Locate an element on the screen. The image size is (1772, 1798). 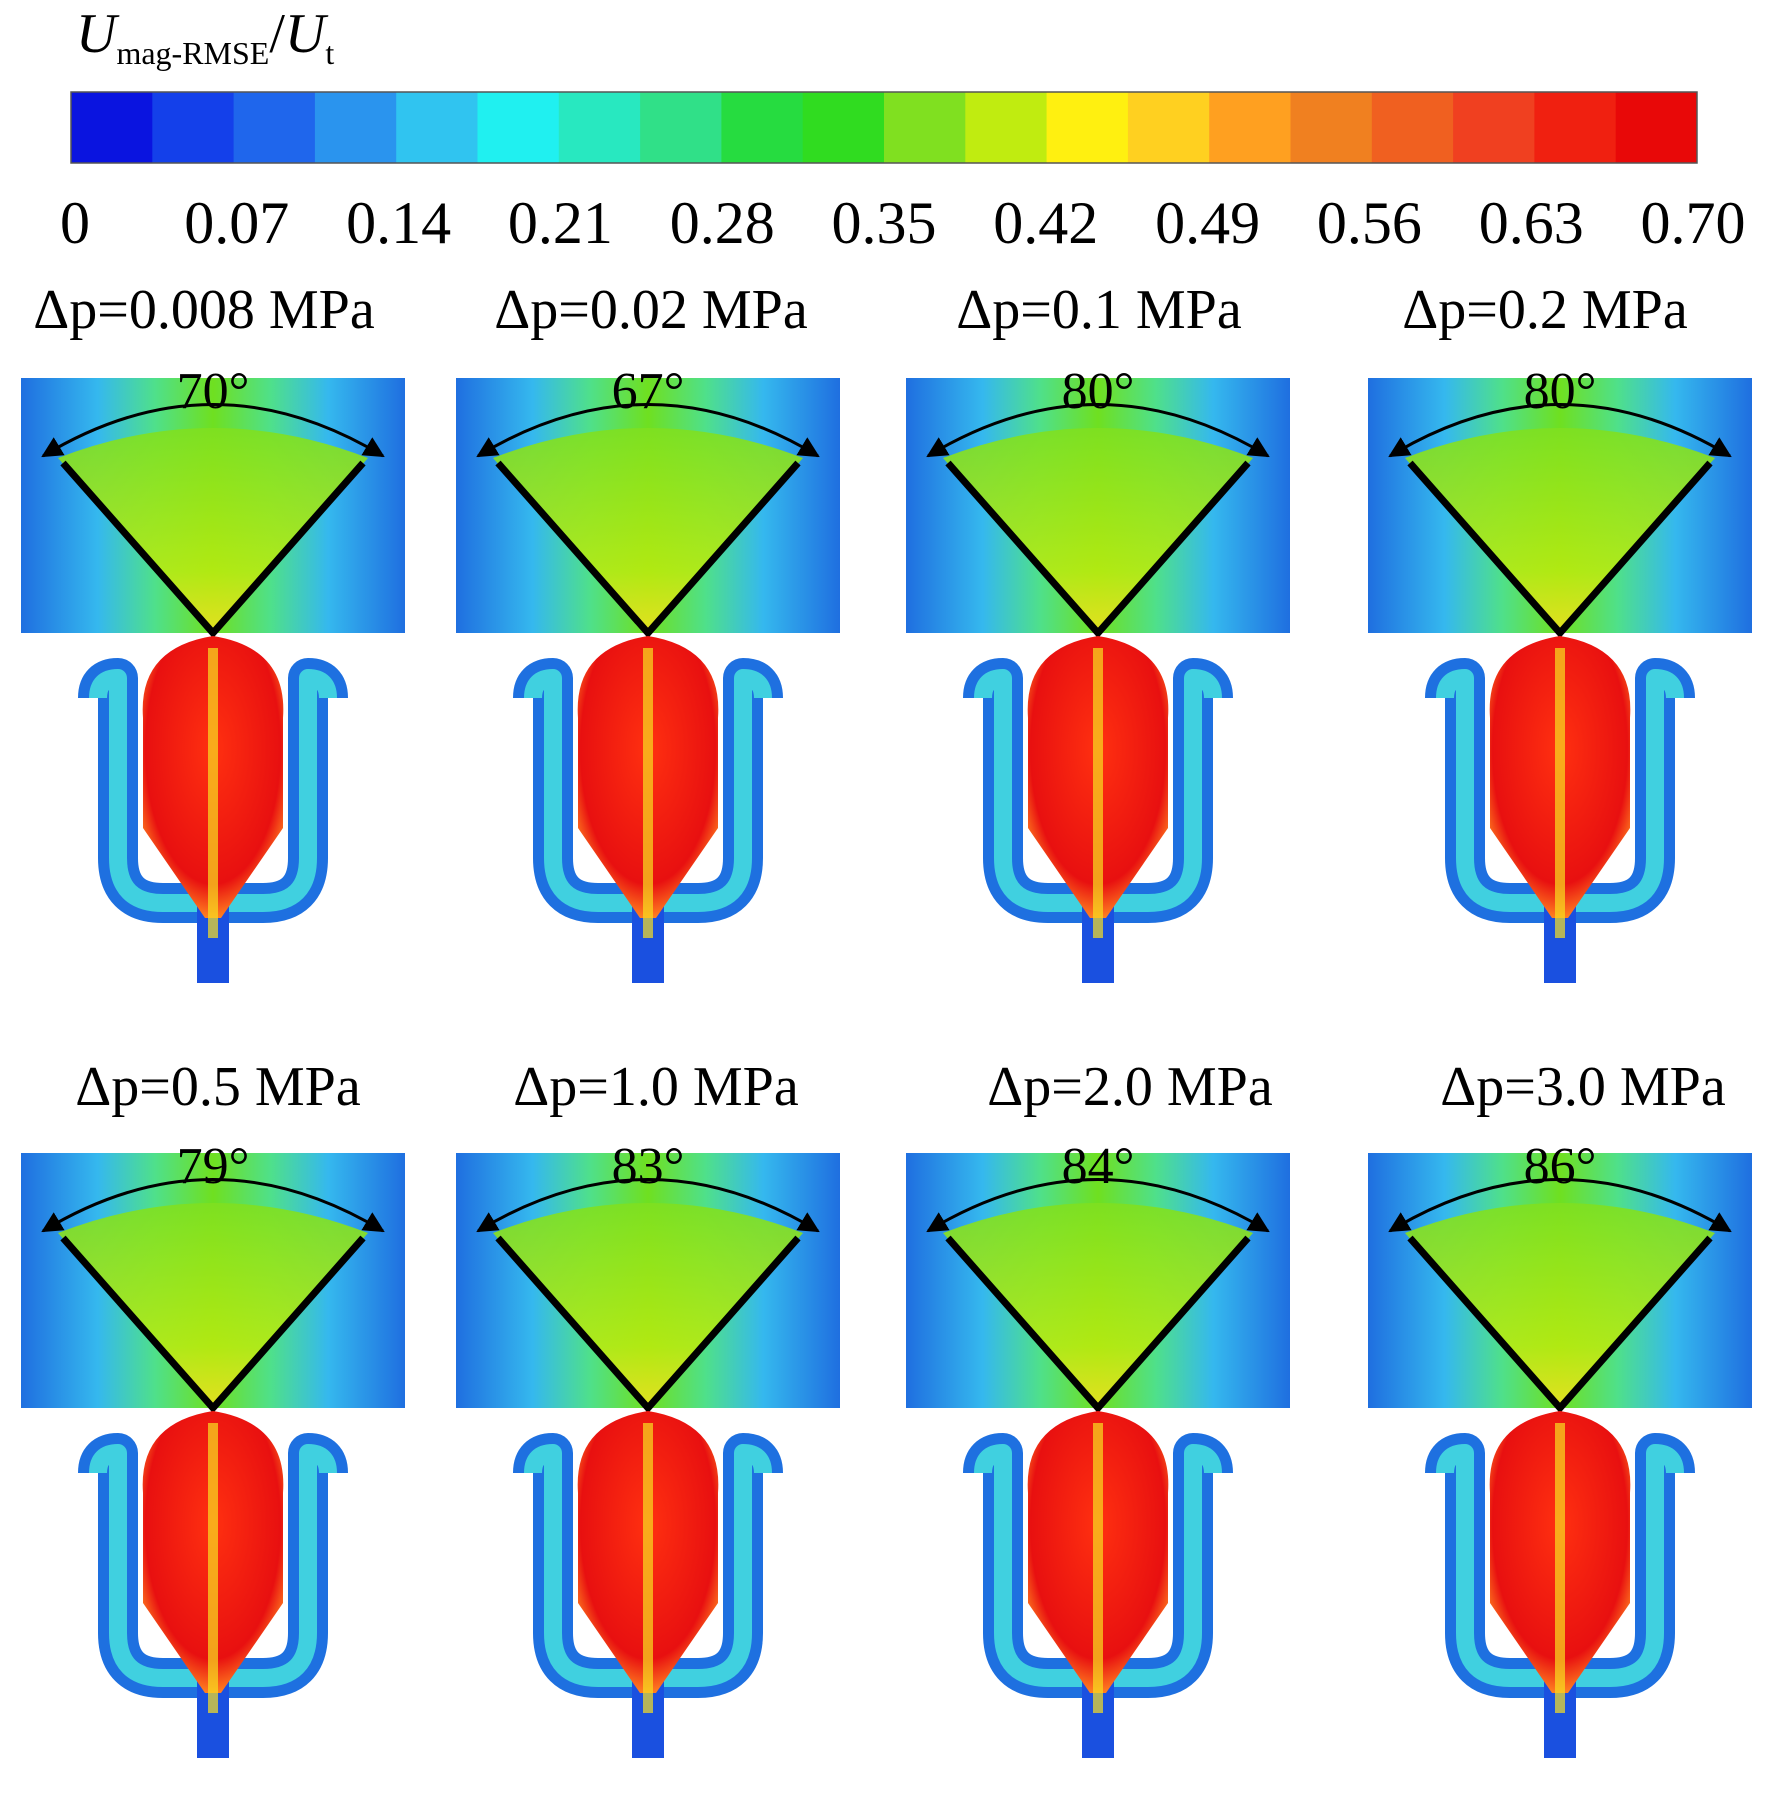
colorbar-tick-label: 0.07 is located at coordinates (236, 223).